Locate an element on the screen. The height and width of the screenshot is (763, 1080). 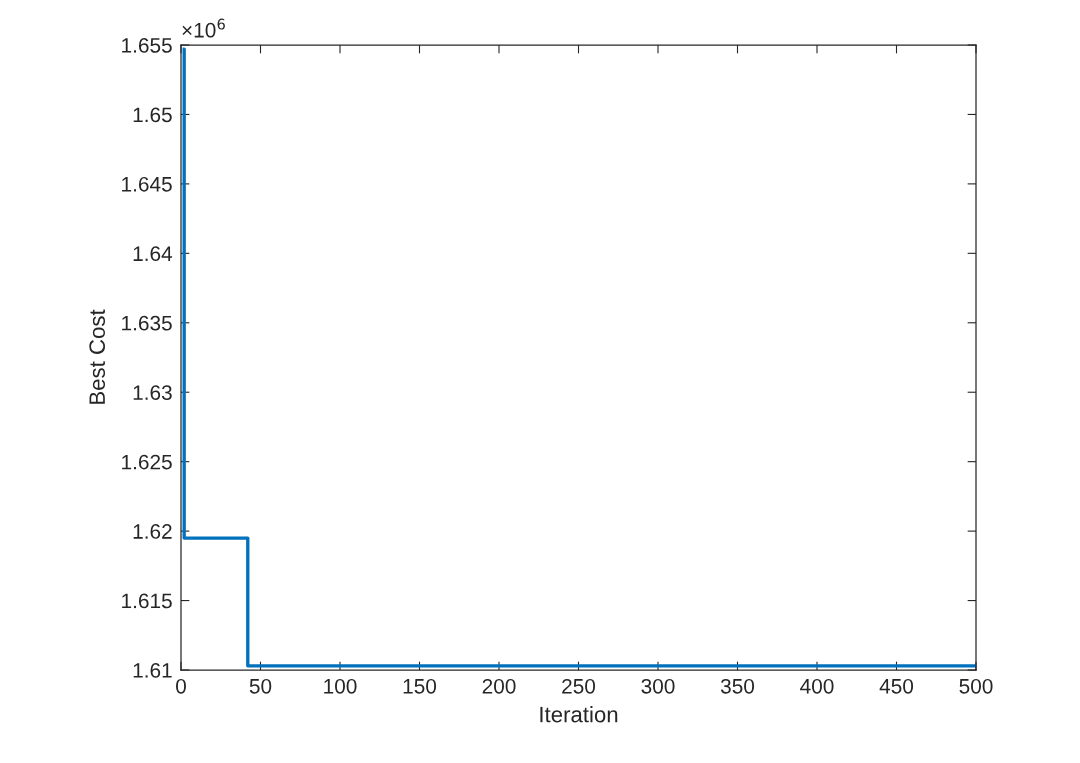
y-tick-label: 1.65 is located at coordinates (152, 115).